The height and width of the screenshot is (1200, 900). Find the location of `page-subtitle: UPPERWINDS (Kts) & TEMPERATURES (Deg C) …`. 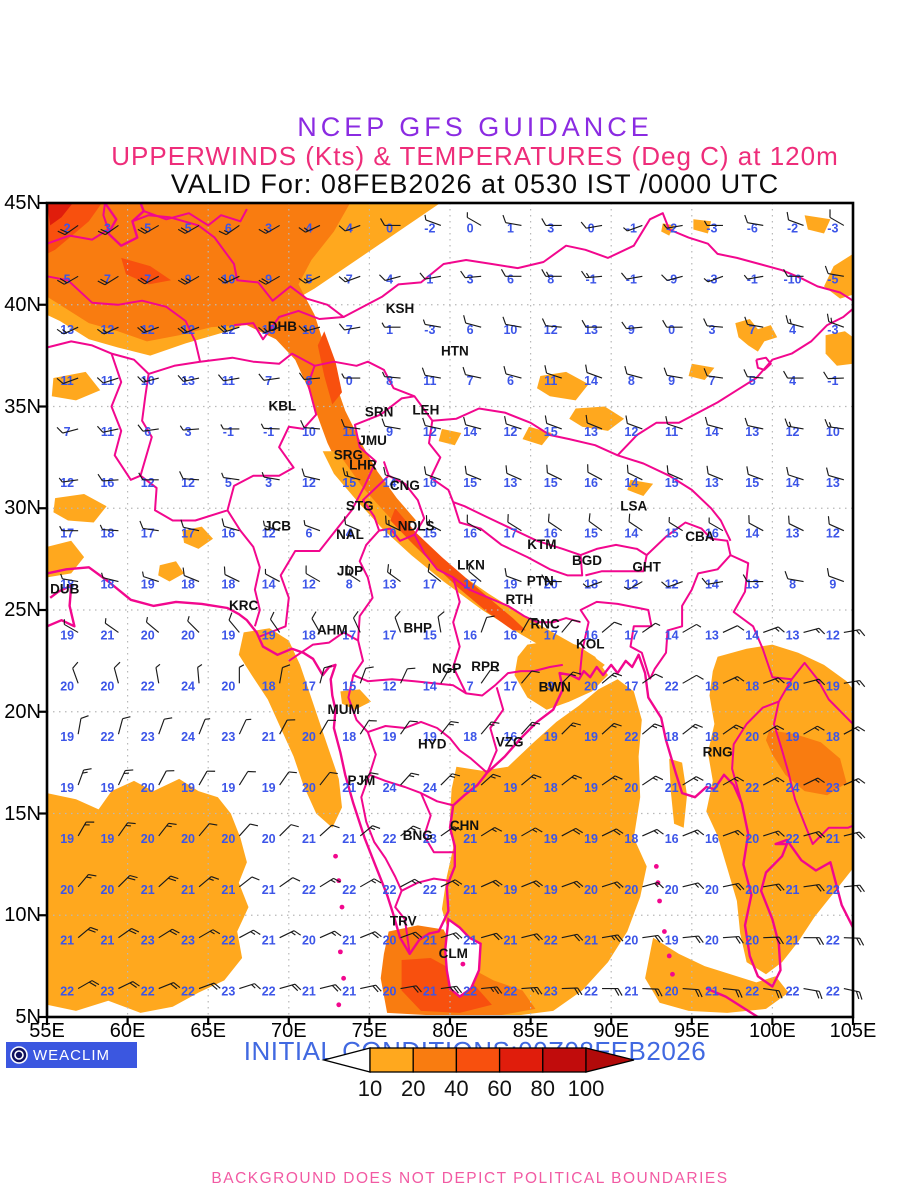

page-subtitle: UPPERWINDS (Kts) & TEMPERATURES (Deg C) … is located at coordinates (475, 156).